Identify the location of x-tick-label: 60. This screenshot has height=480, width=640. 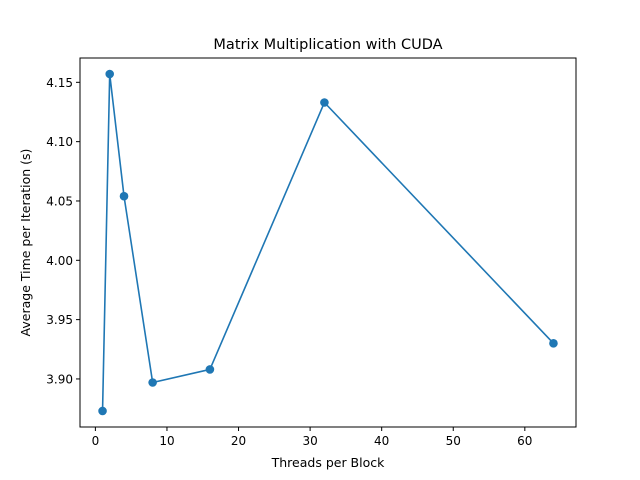
(524, 441).